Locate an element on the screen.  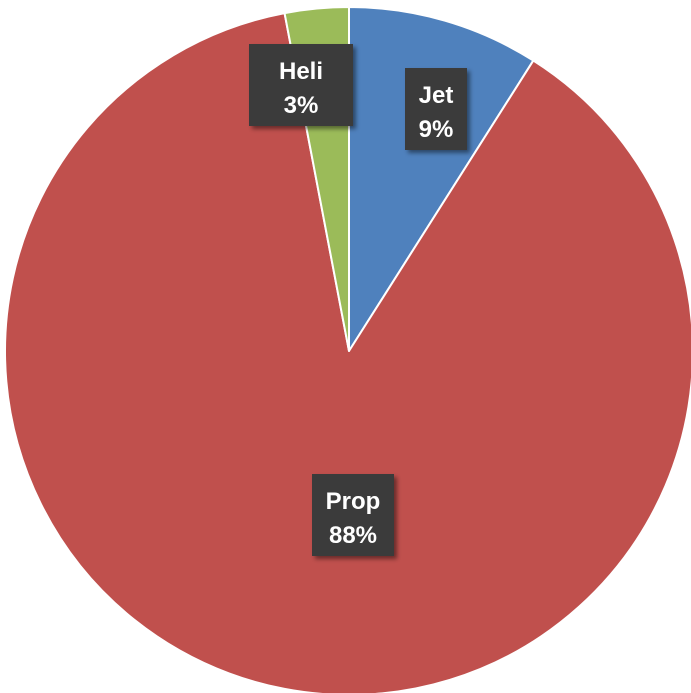
pie-slice-jet is located at coordinates (441, 179).